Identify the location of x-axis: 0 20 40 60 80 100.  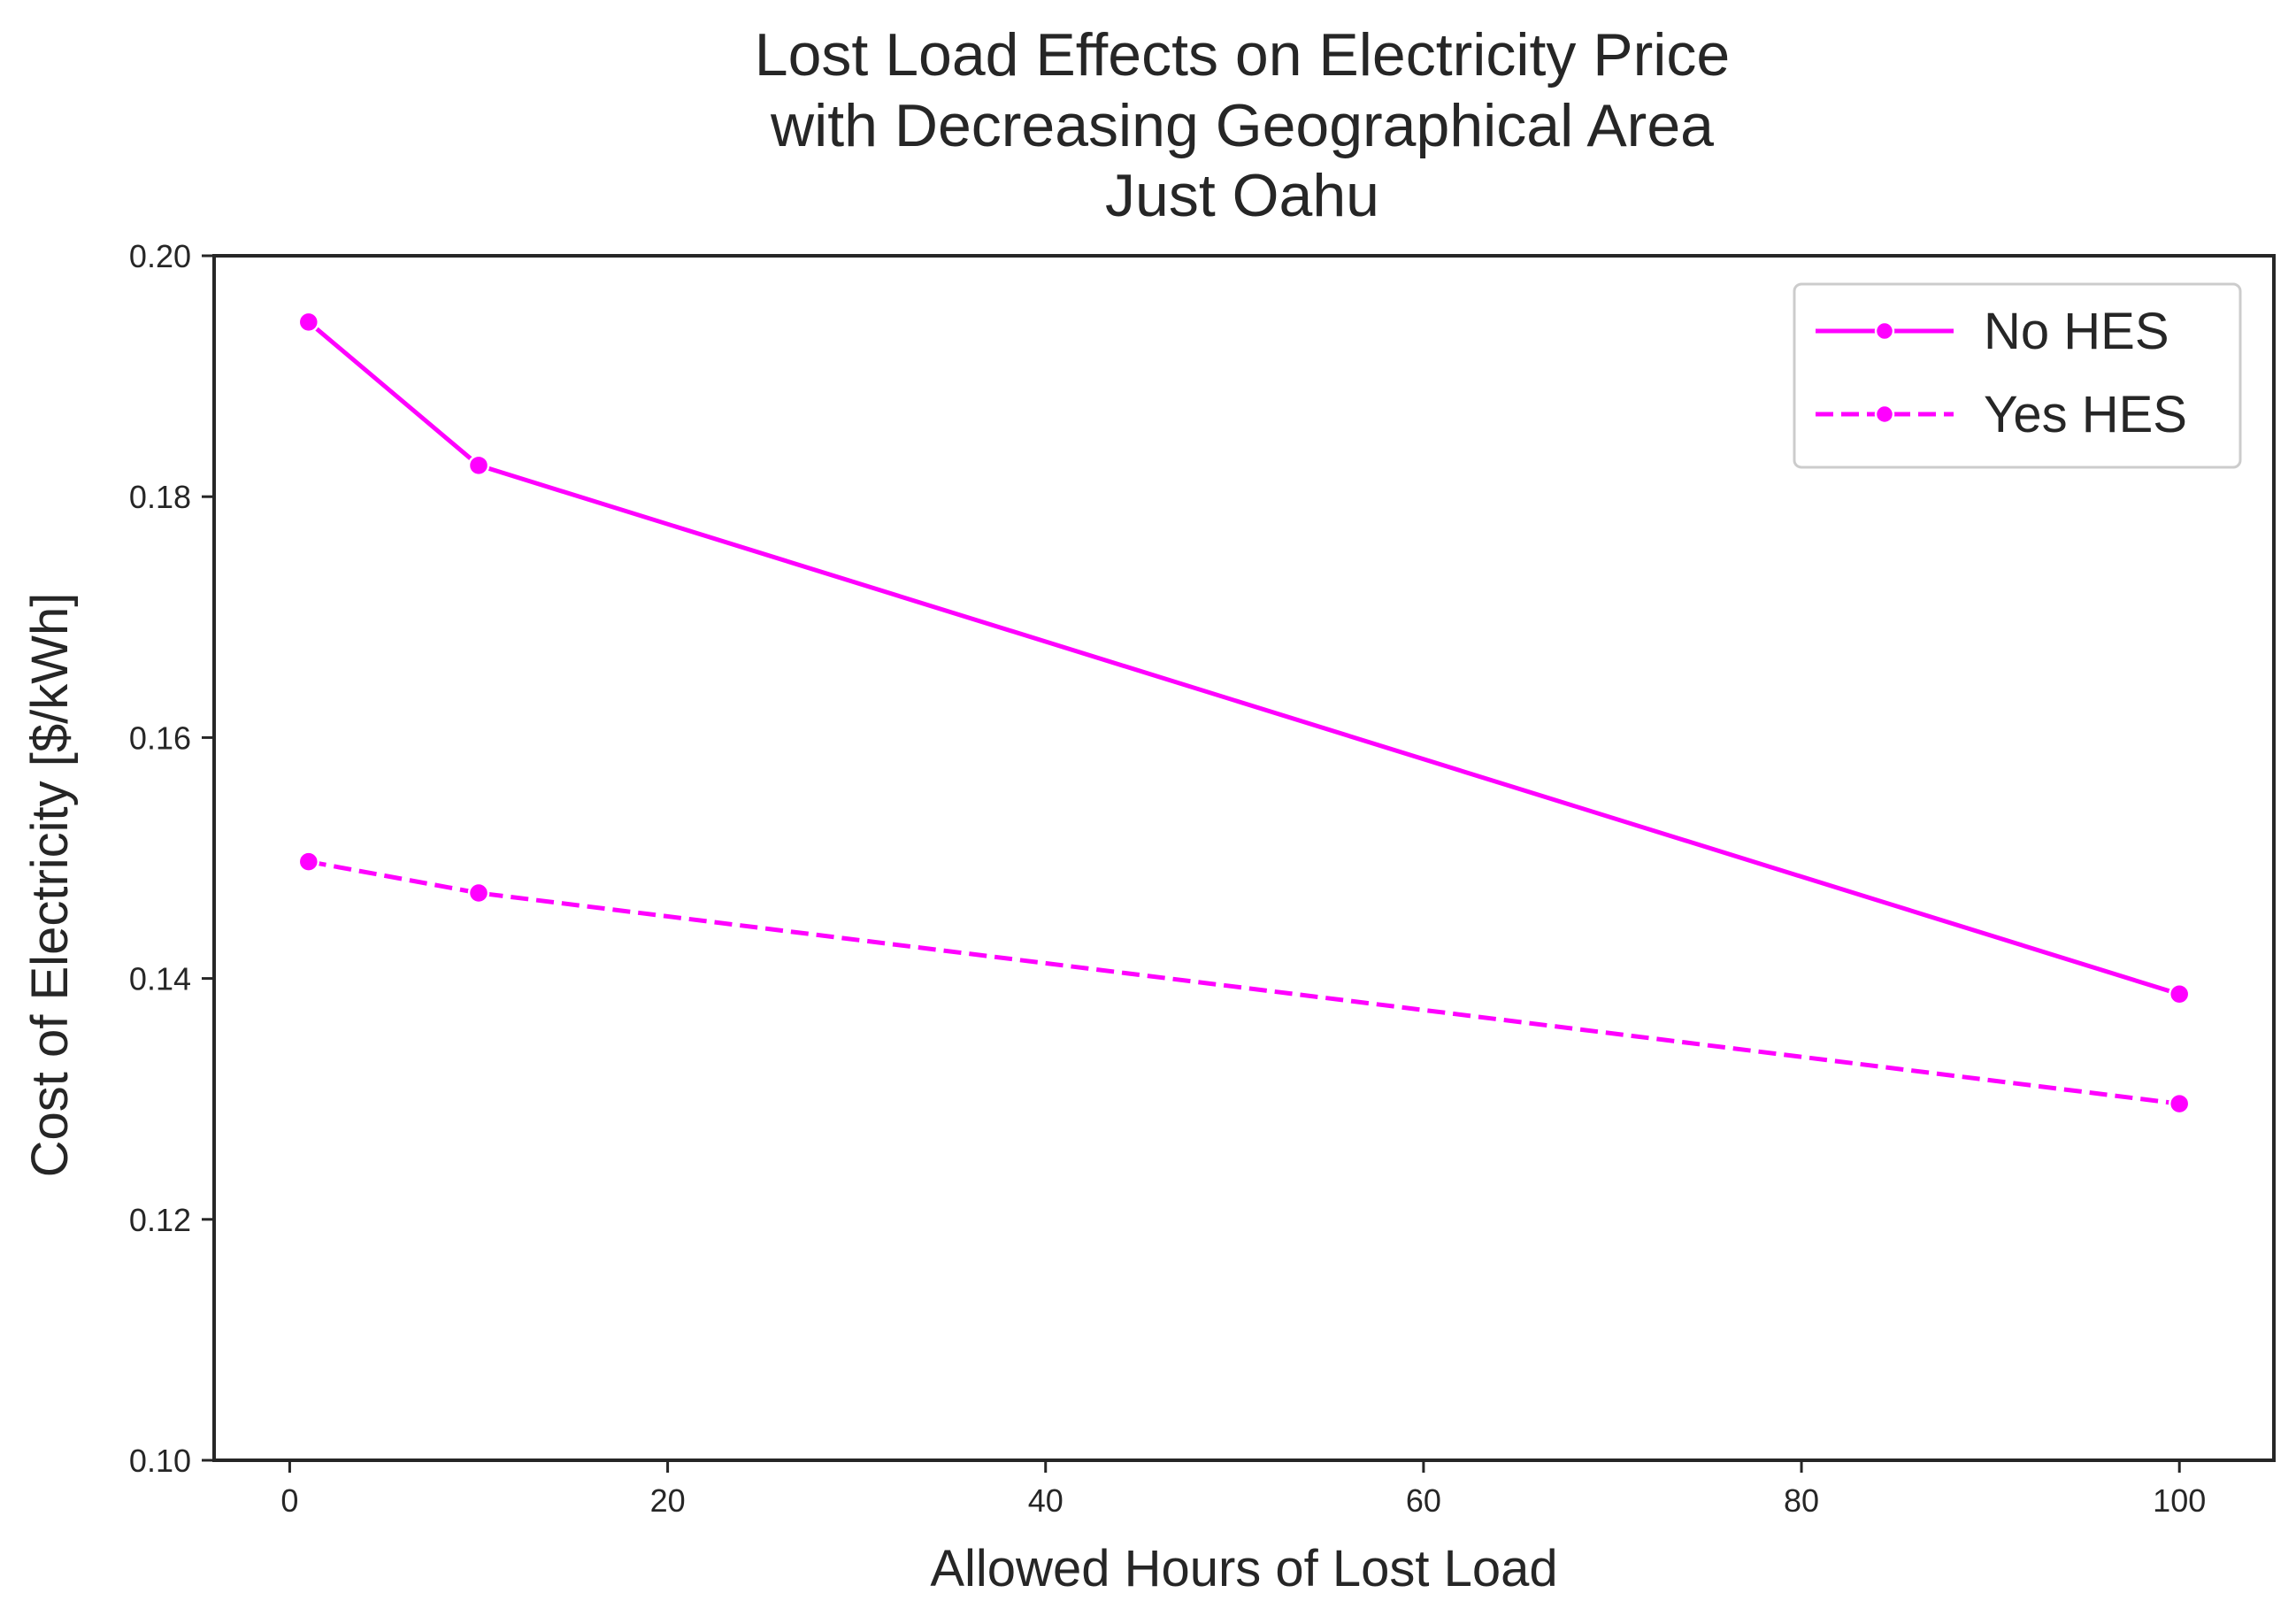
(1243, 1489).